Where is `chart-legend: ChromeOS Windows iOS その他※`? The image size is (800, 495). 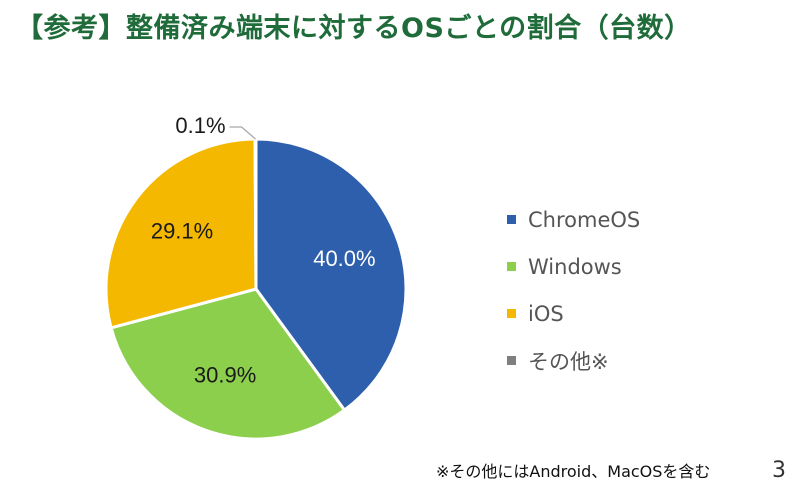
chart-legend: ChromeOS Windows iOS その他※ is located at coordinates (607, 290).